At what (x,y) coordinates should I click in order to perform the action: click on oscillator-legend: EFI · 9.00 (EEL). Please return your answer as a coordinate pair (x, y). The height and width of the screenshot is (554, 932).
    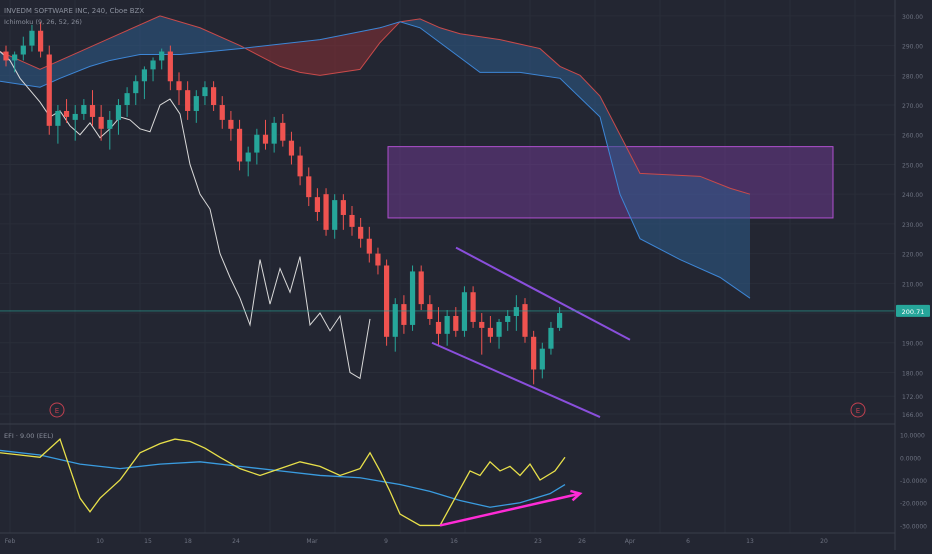
    Looking at the image, I should click on (28, 436).